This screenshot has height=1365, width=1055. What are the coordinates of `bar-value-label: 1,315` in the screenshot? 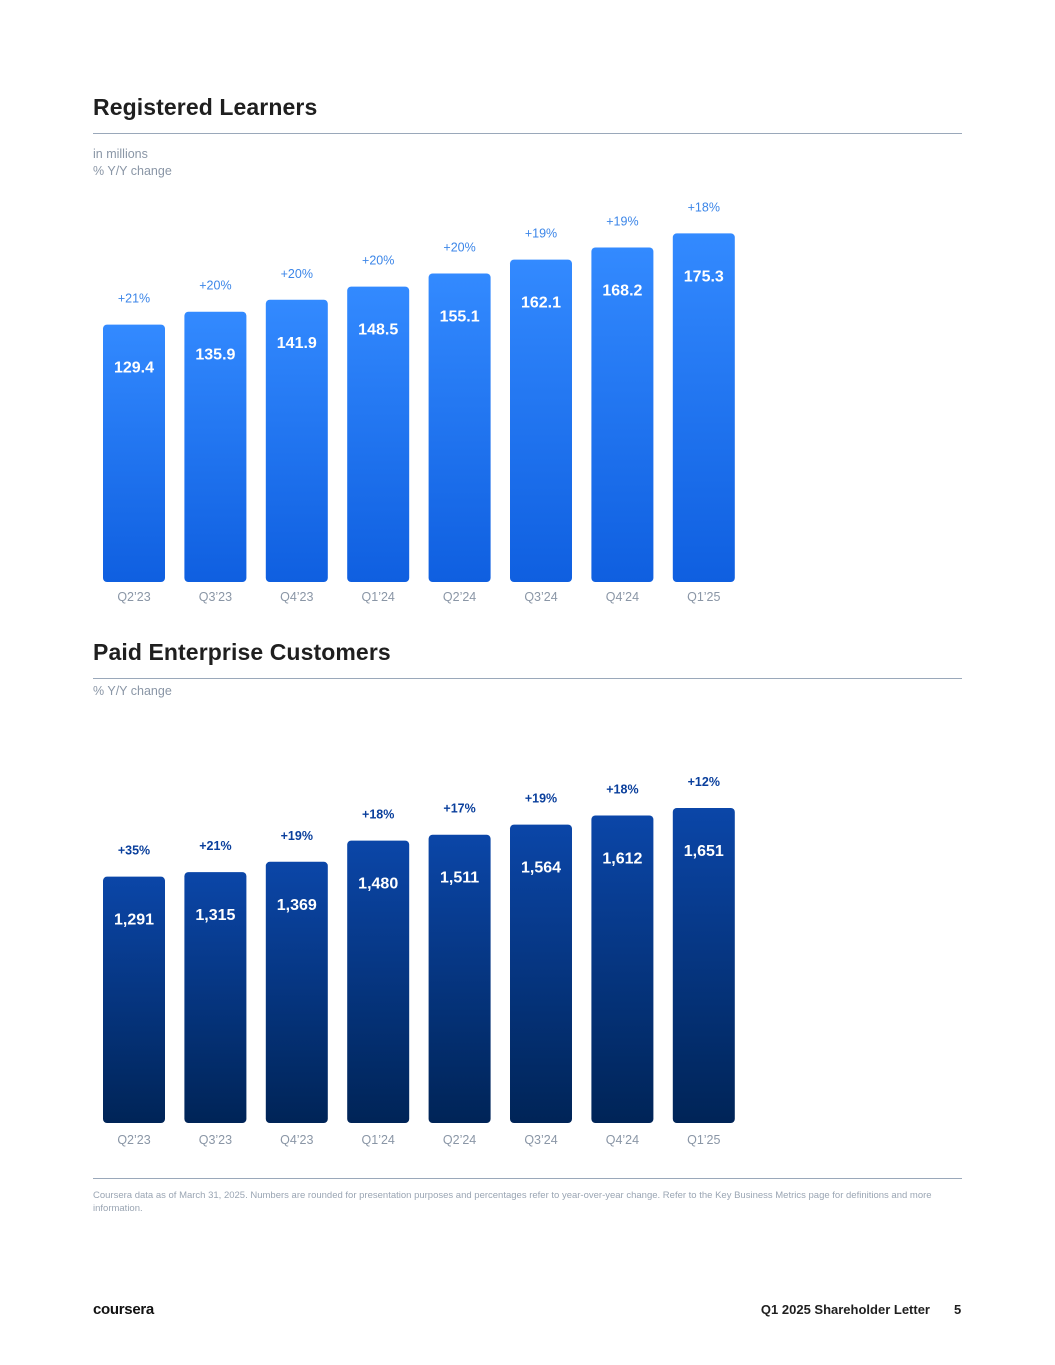 It's located at (215, 915).